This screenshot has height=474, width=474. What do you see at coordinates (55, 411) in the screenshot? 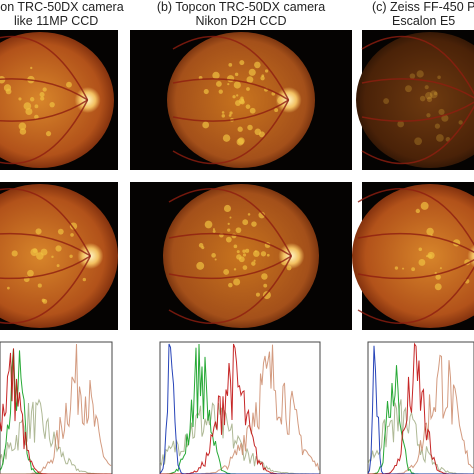
I see `histogram-curve` at bounding box center [55, 411].